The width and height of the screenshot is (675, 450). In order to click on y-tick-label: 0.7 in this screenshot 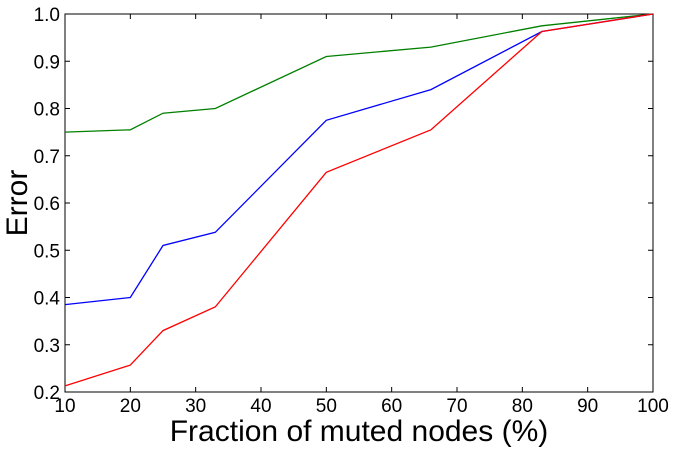, I will do `click(47, 157)`.